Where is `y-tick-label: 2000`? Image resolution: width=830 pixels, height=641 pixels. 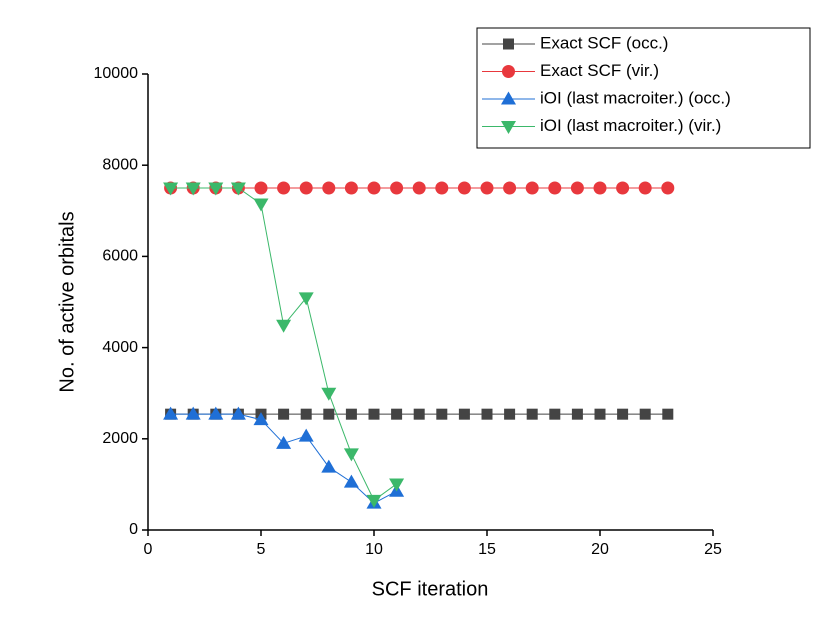
y-tick-label: 2000 is located at coordinates (120, 438).